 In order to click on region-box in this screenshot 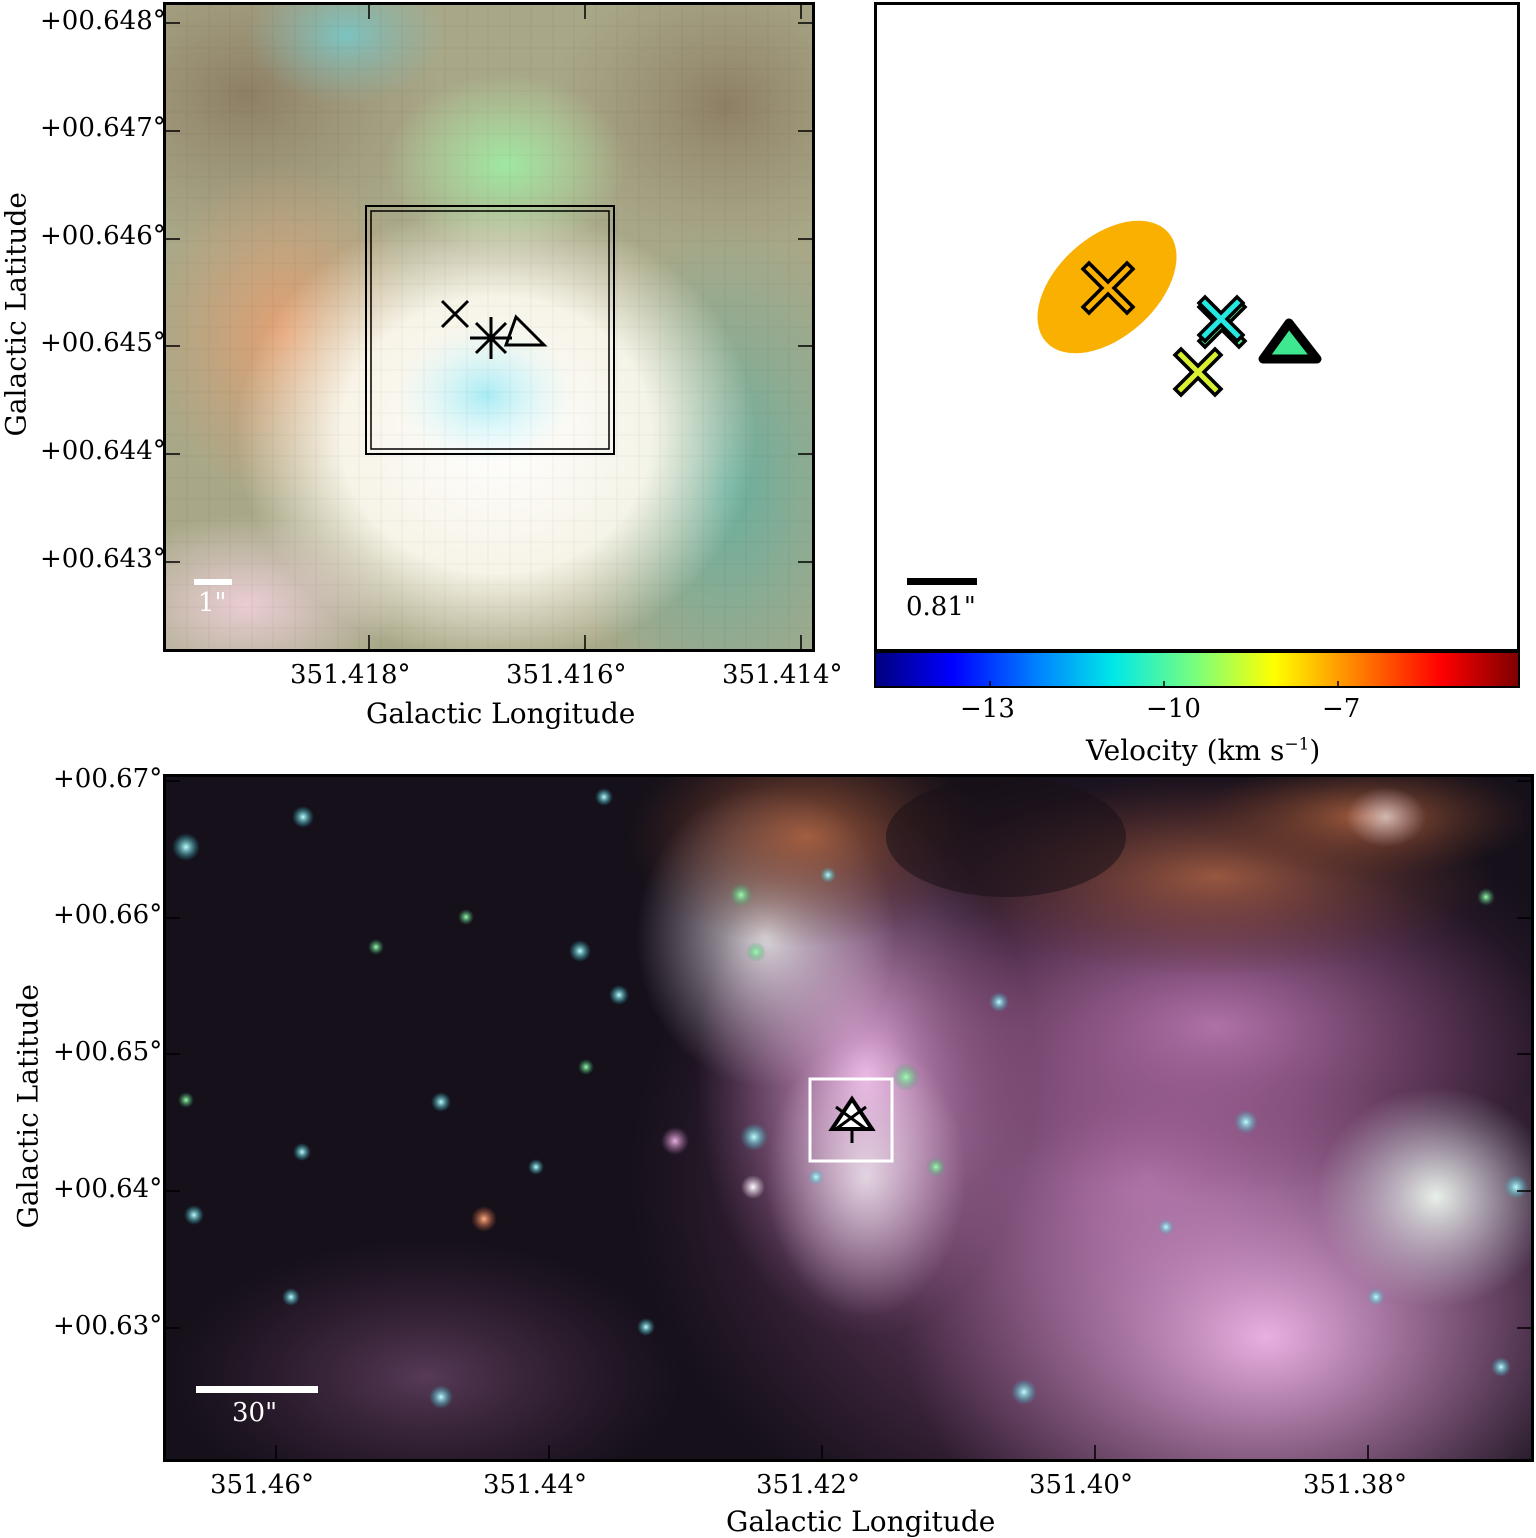, I will do `click(490, 330)`.